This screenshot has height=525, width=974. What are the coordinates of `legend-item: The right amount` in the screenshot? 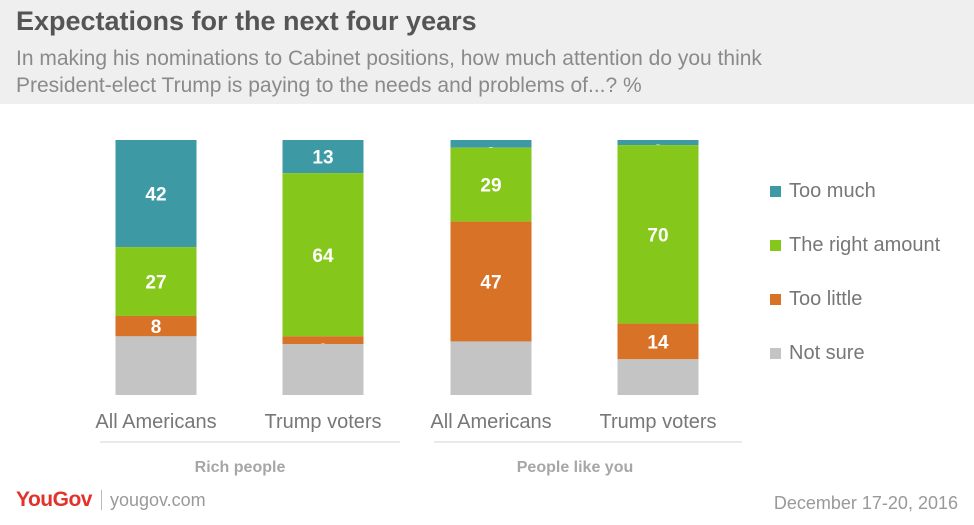 It's located at (855, 245).